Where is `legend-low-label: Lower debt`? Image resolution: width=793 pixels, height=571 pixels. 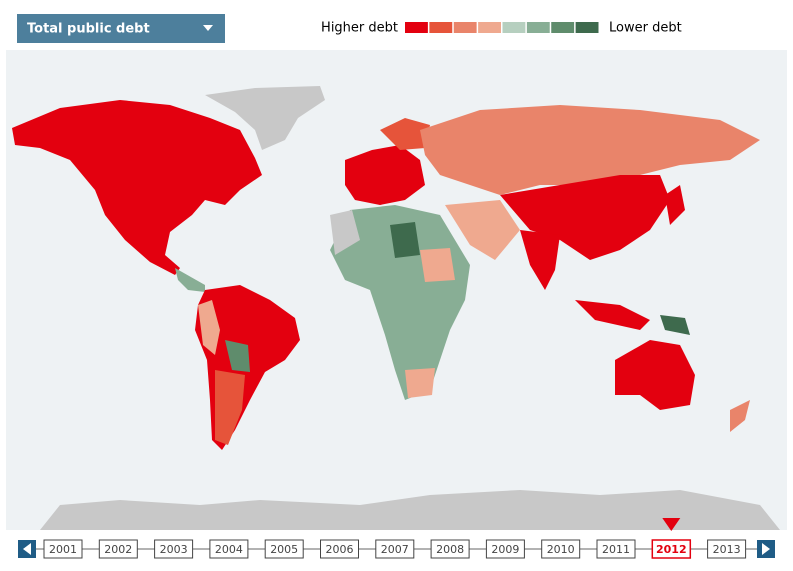
legend-low-label: Lower debt is located at coordinates (645, 28).